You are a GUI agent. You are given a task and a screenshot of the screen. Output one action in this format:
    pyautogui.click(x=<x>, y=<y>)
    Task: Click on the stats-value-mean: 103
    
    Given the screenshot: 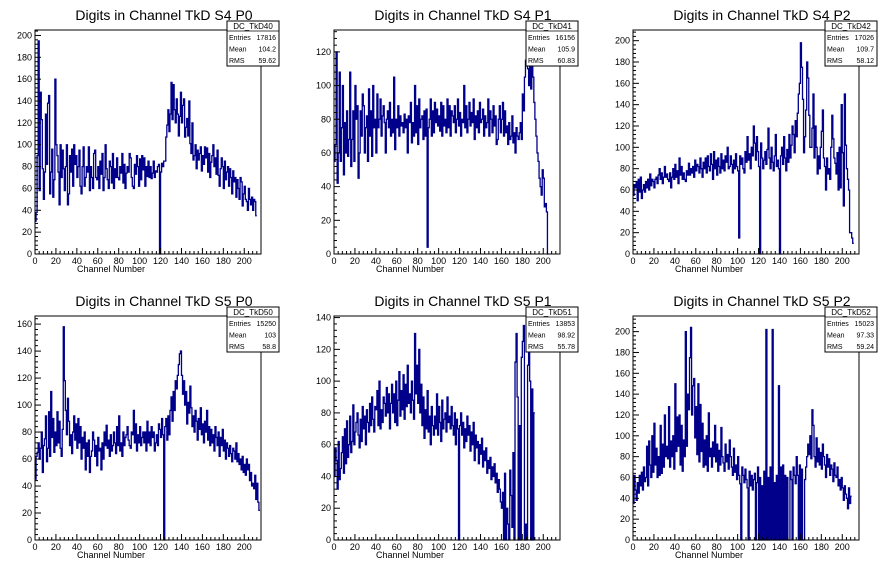 What is the action you would take?
    pyautogui.click(x=270, y=336)
    